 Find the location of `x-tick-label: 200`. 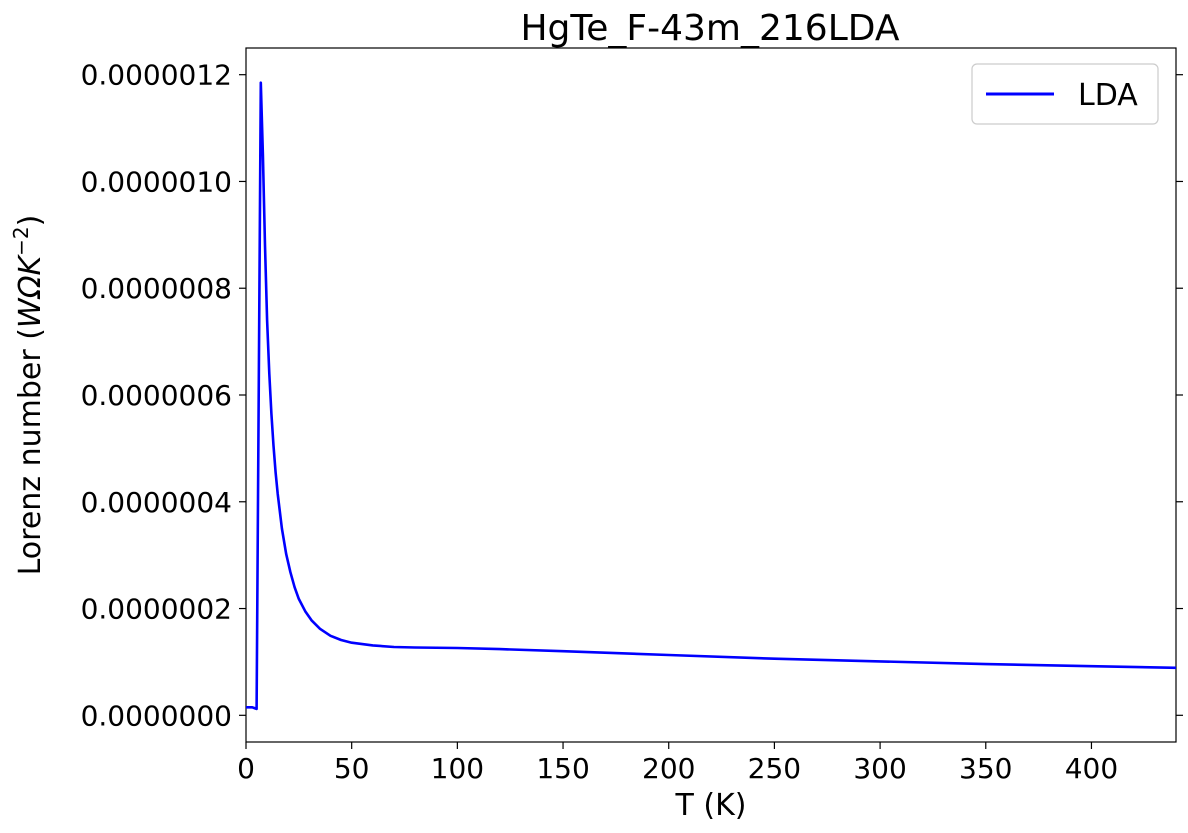

x-tick-label: 200 is located at coordinates (668, 768).